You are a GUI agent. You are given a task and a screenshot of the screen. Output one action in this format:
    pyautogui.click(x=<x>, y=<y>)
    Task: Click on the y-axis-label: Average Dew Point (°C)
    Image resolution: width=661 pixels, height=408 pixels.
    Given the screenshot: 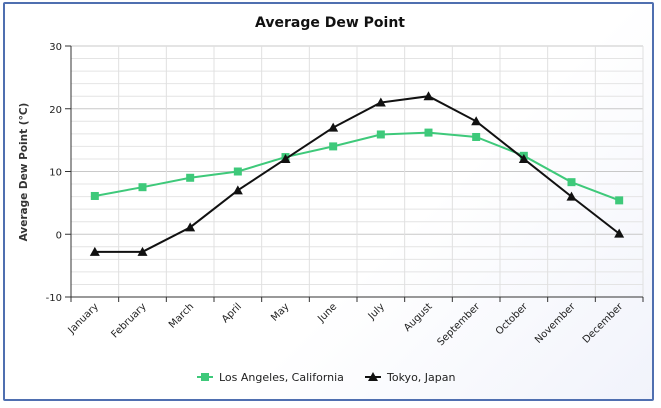 What is the action you would take?
    pyautogui.click(x=24, y=172)
    